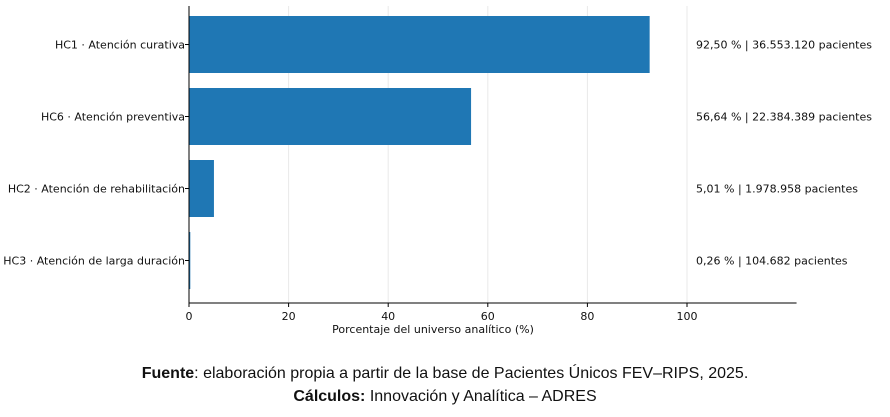 The width and height of the screenshot is (890, 417). Describe the element at coordinates (481, 396) in the screenshot. I see `calc-text: Innovación y Analítica – ADRES` at that location.